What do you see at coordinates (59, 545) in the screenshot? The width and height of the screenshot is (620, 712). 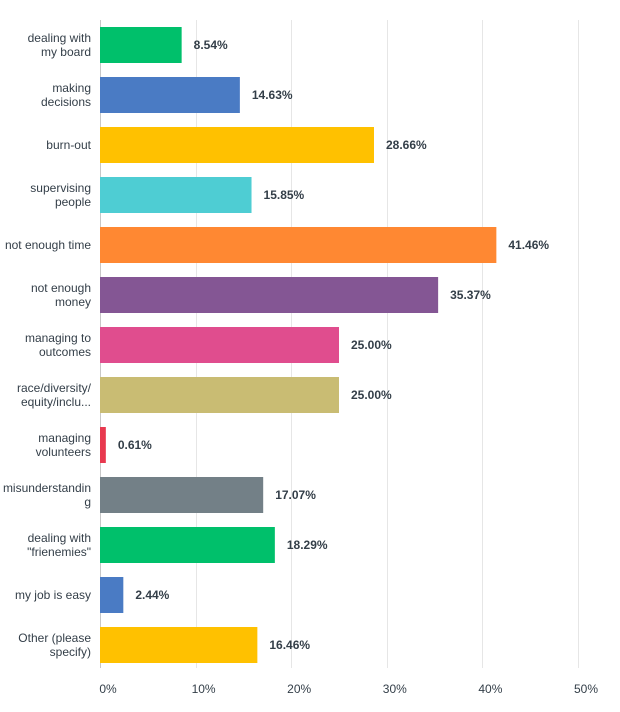 I see `category-label: dealing with "frienemies"` at bounding box center [59, 545].